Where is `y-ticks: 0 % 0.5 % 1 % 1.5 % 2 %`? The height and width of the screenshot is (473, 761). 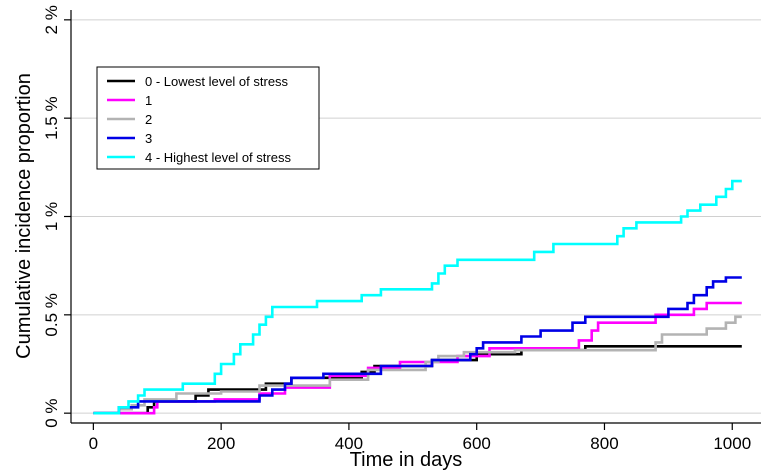 y-ticks: 0 % 0.5 % 1 % 1.5 % 2 % is located at coordinates (56, 216).